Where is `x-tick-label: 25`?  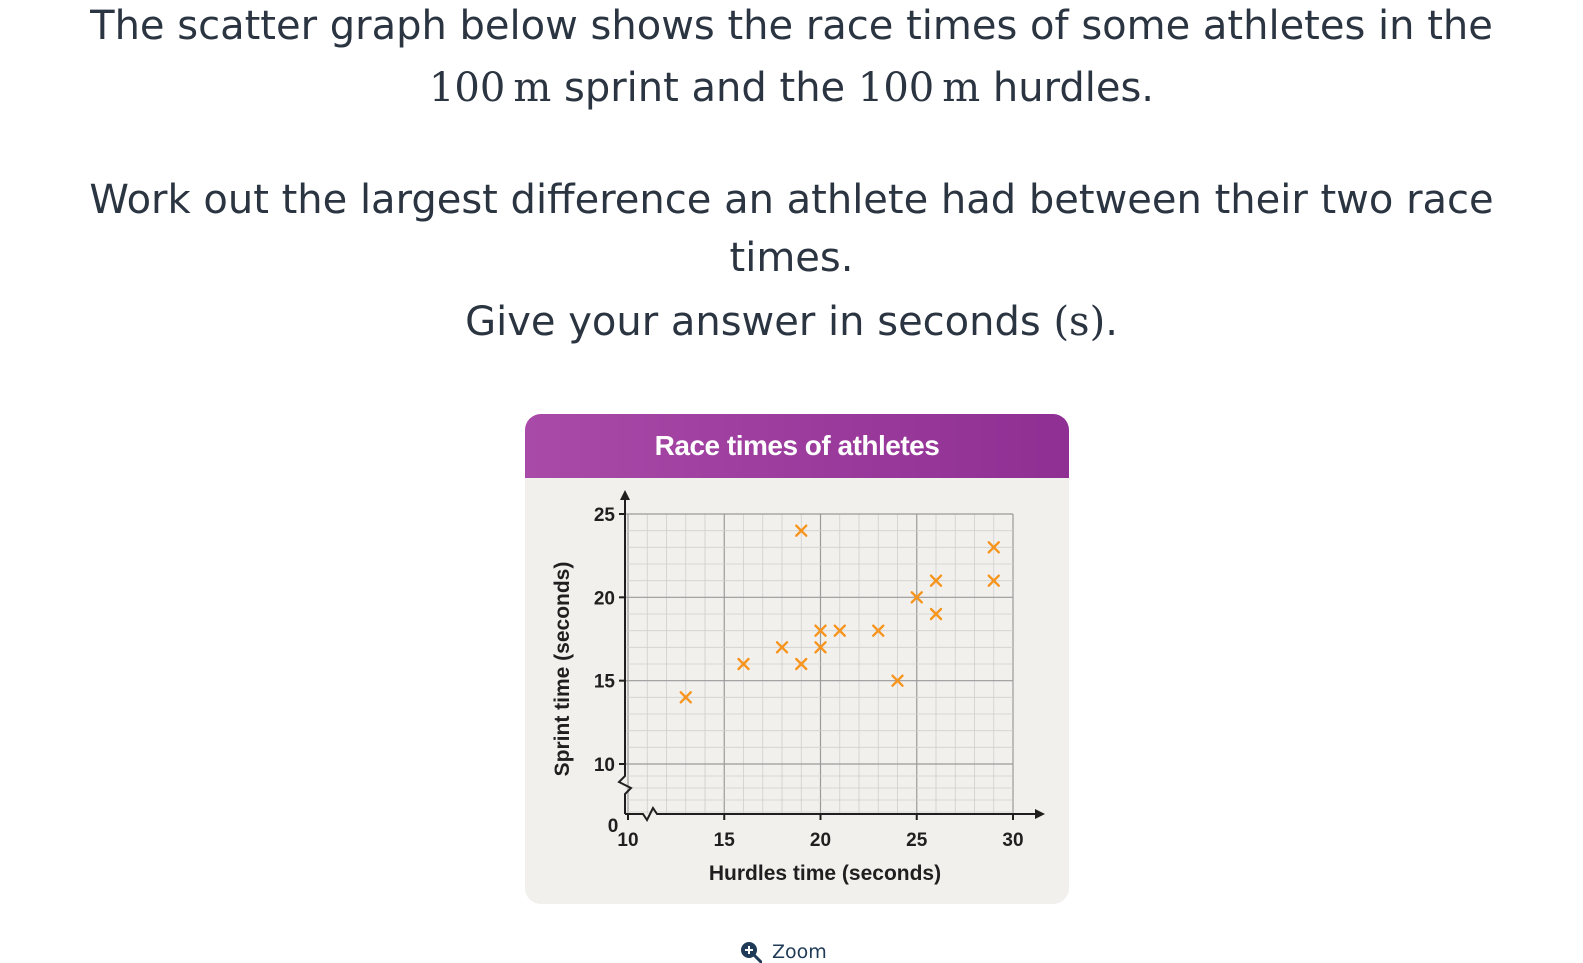
x-tick-label: 25 is located at coordinates (917, 840).